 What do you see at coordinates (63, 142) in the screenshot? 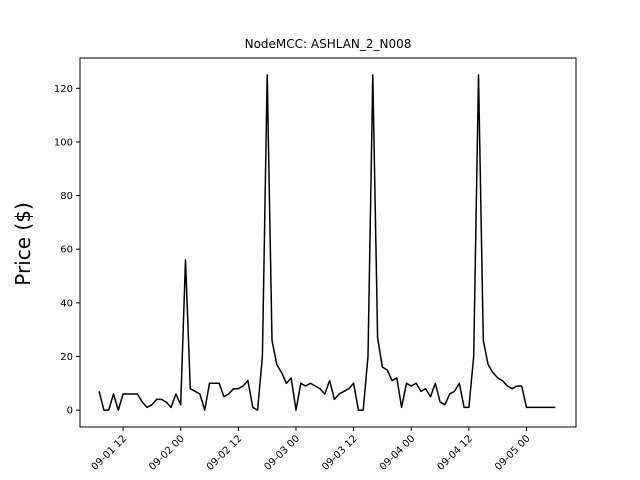
I see `y-tick-label: 100` at bounding box center [63, 142].